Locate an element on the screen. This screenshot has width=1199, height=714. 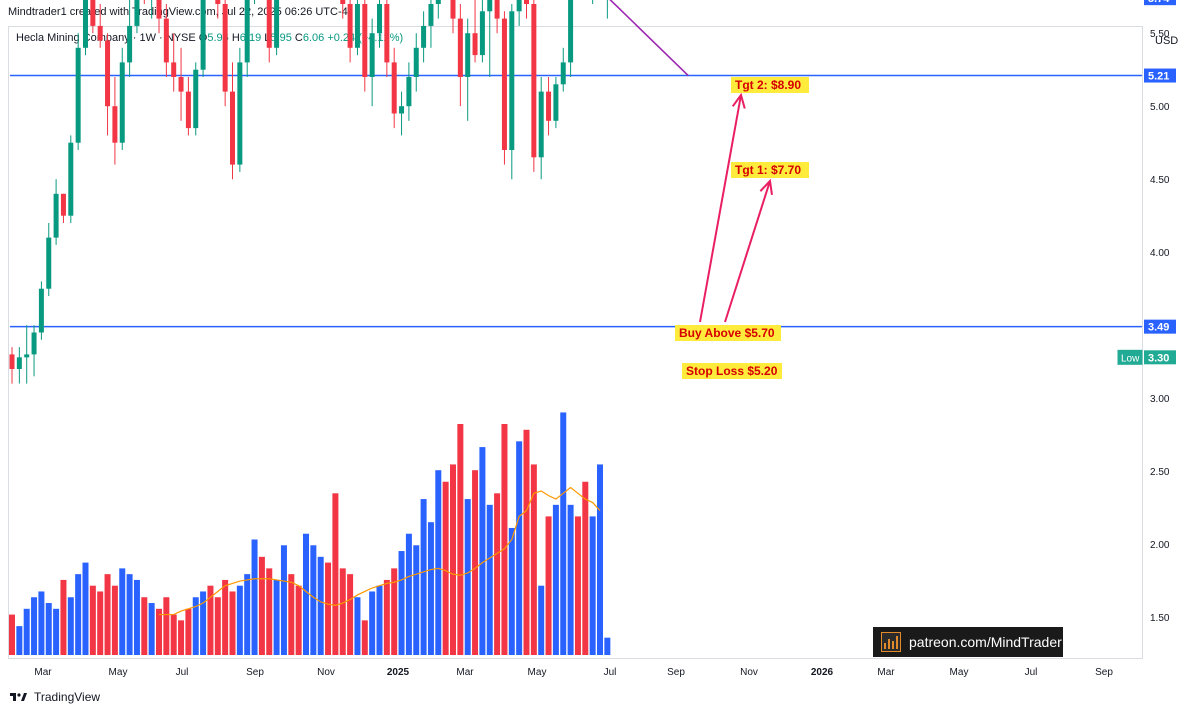
trendline is located at coordinates (501, 38).